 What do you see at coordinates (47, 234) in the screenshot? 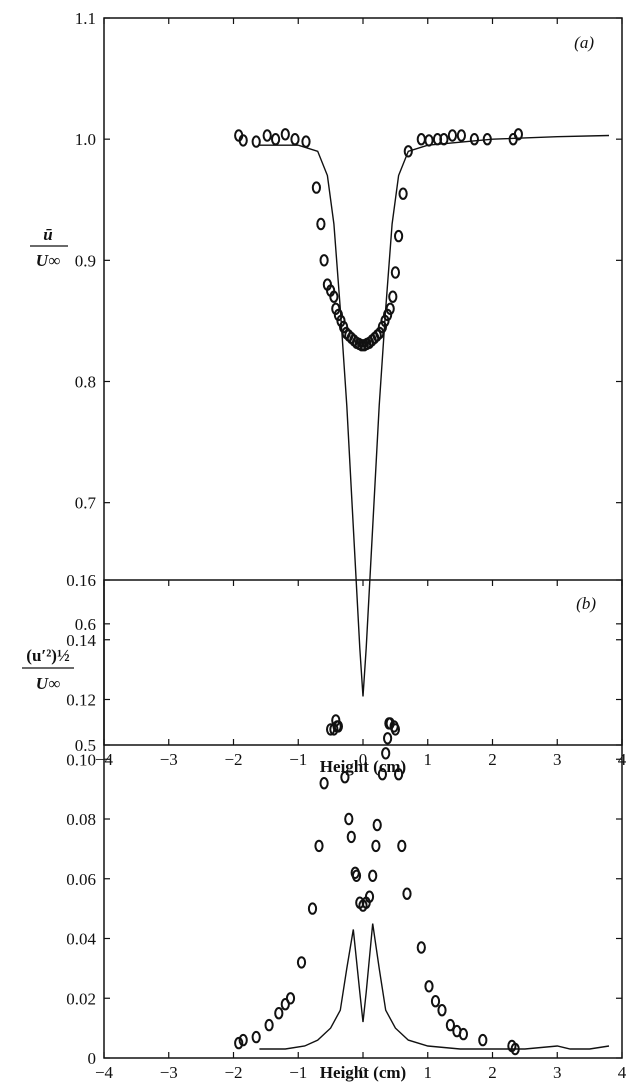
I see `chart-a-y-axis-numerator: ū` at bounding box center [47, 234].